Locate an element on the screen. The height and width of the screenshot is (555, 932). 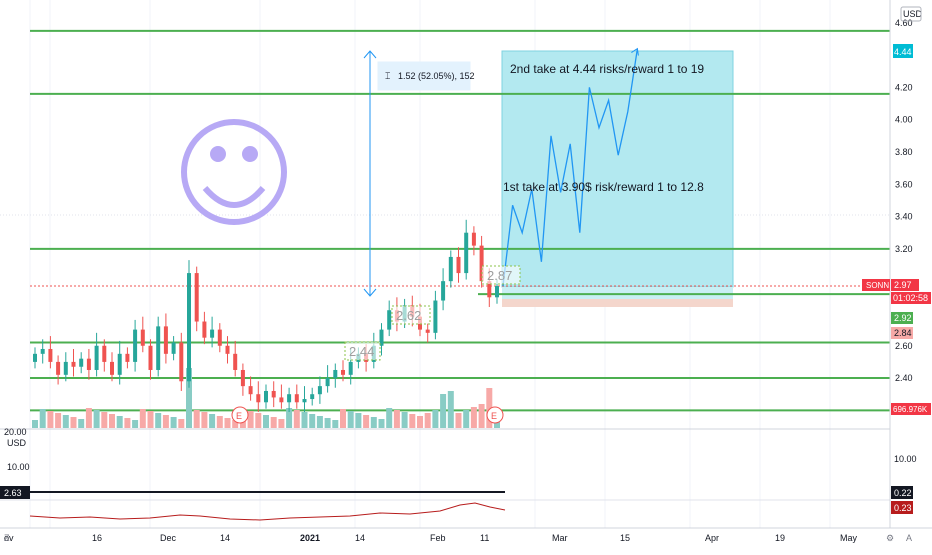
price-label-3: 2.87 is located at coordinates (501, 275).